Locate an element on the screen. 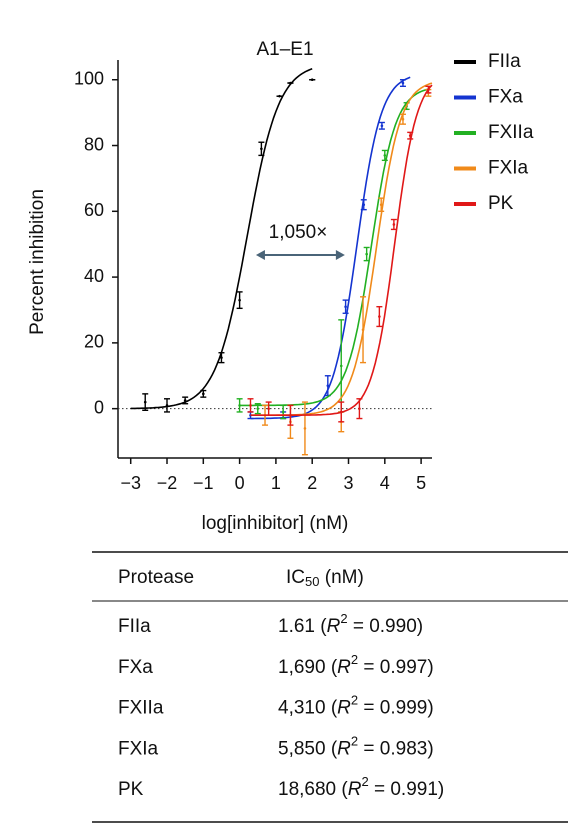  legend-label: FXa is located at coordinates (505, 97).